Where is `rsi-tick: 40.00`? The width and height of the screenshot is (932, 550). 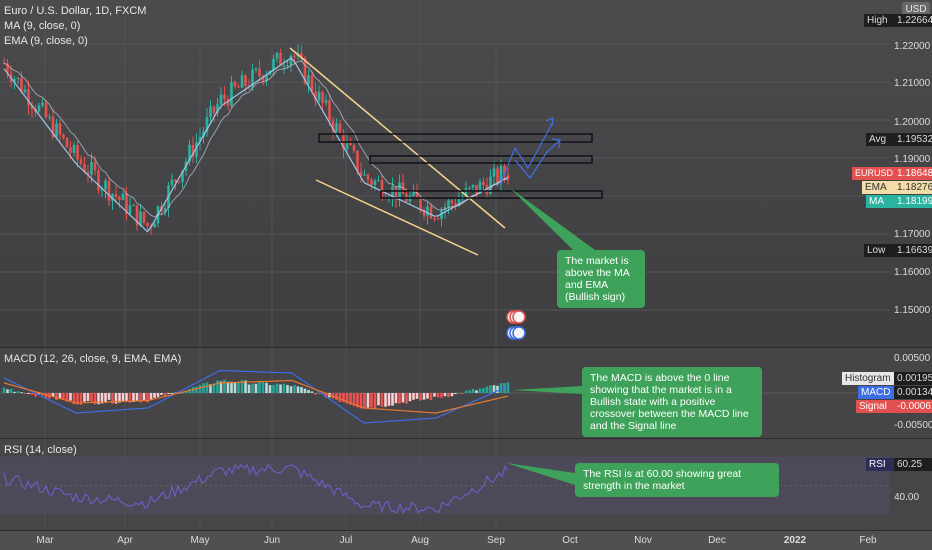 rsi-tick: 40.00 is located at coordinates (907, 497).